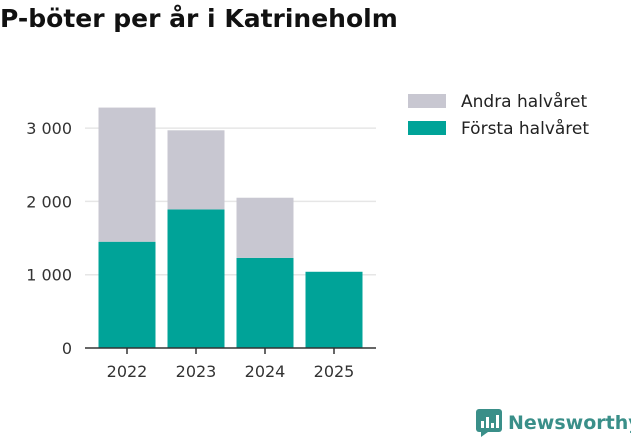 Image resolution: width=631 pixels, height=439 pixels. Describe the element at coordinates (569, 423) in the screenshot. I see `newsworthy-label: Newsworthy` at that location.